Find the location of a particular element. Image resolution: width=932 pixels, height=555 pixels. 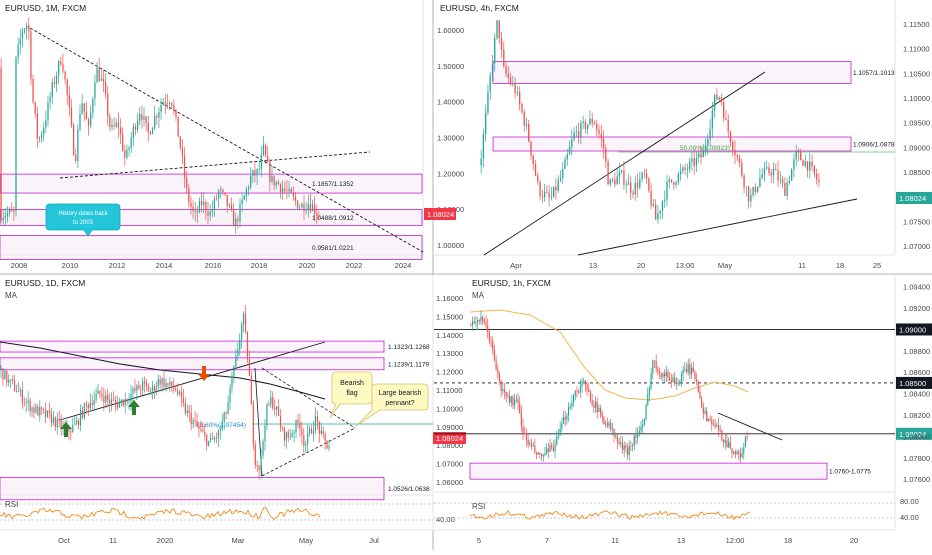

daily-callout-bearish-flag-line1: Bearish is located at coordinates (352, 383).